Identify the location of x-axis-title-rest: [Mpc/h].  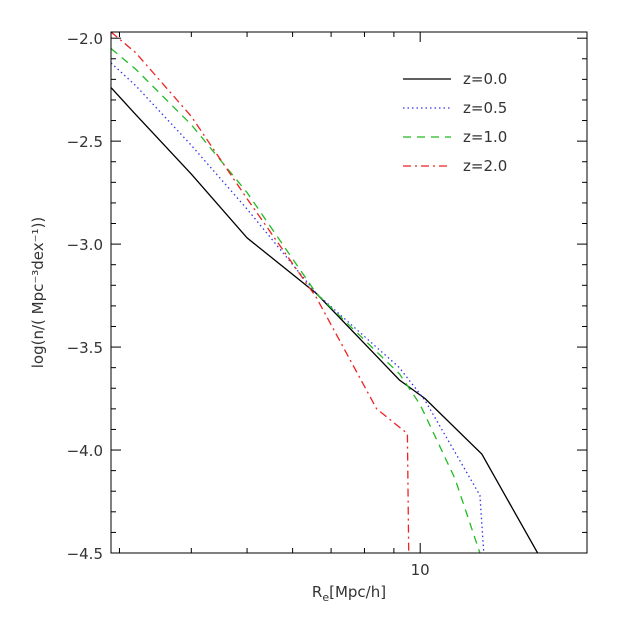
(357, 592).